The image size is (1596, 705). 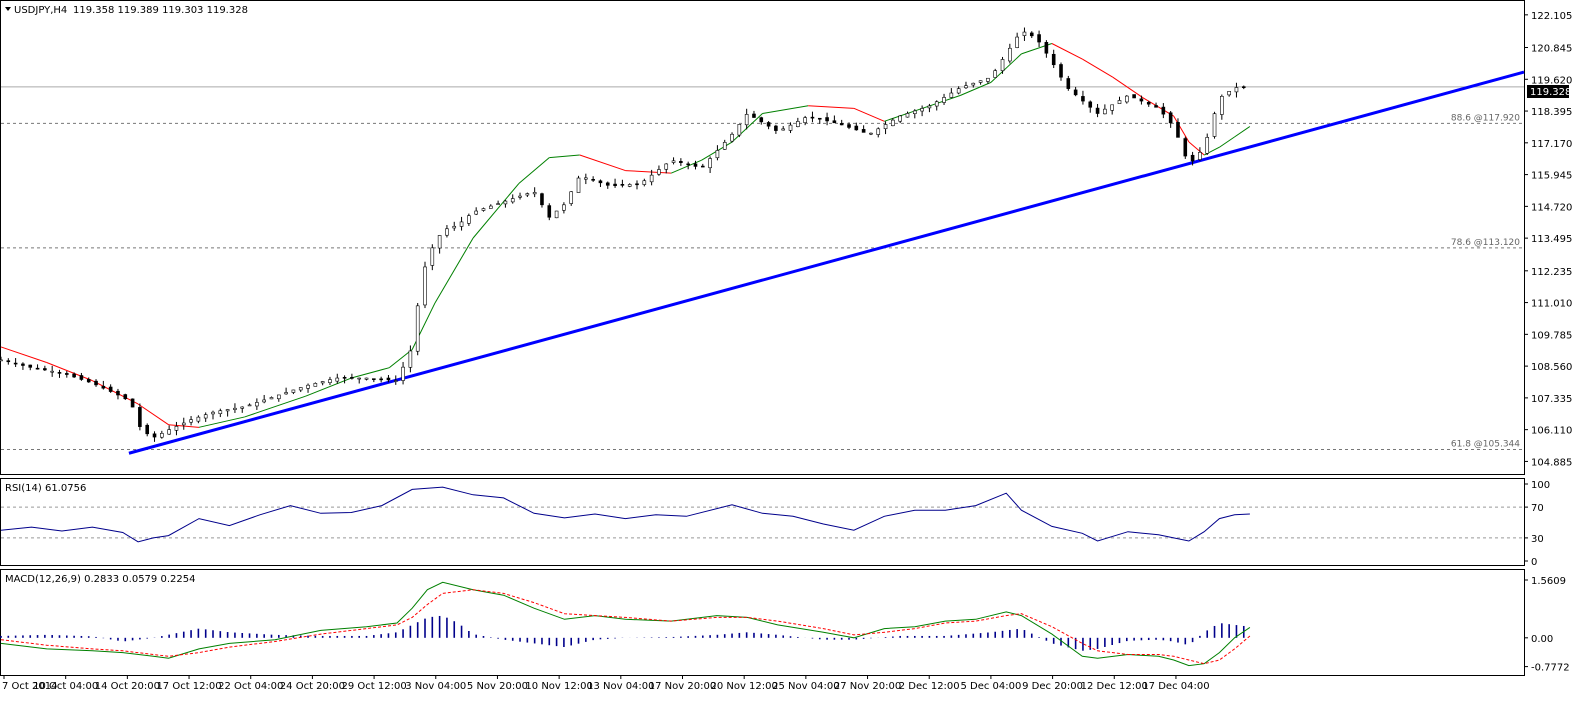 I want to click on price-tick-label: 107.335, so click(x=1551, y=399).